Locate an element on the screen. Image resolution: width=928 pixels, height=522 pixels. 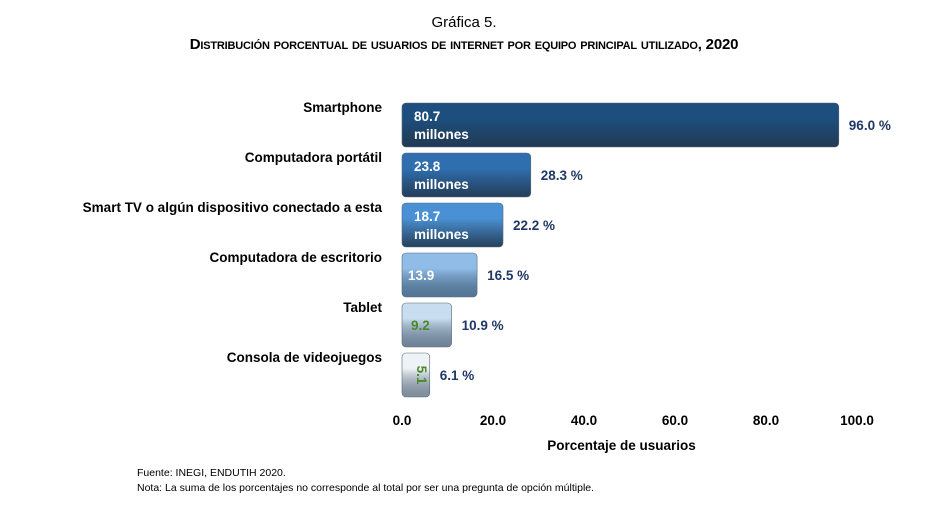
inner-label: 23.8 is located at coordinates (427, 166).